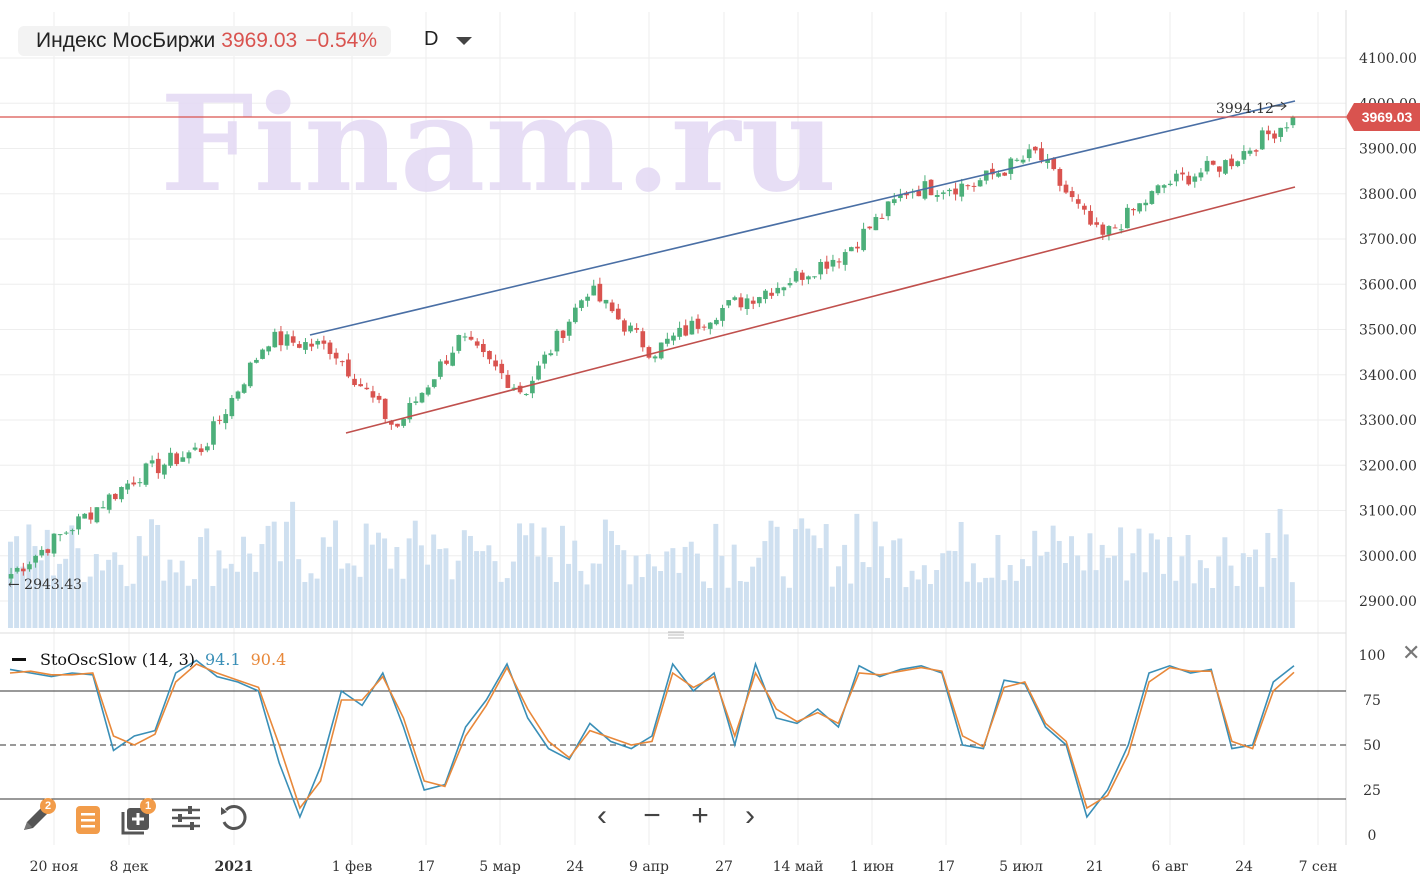  I want to click on zoom-in-button: +, so click(700, 816).